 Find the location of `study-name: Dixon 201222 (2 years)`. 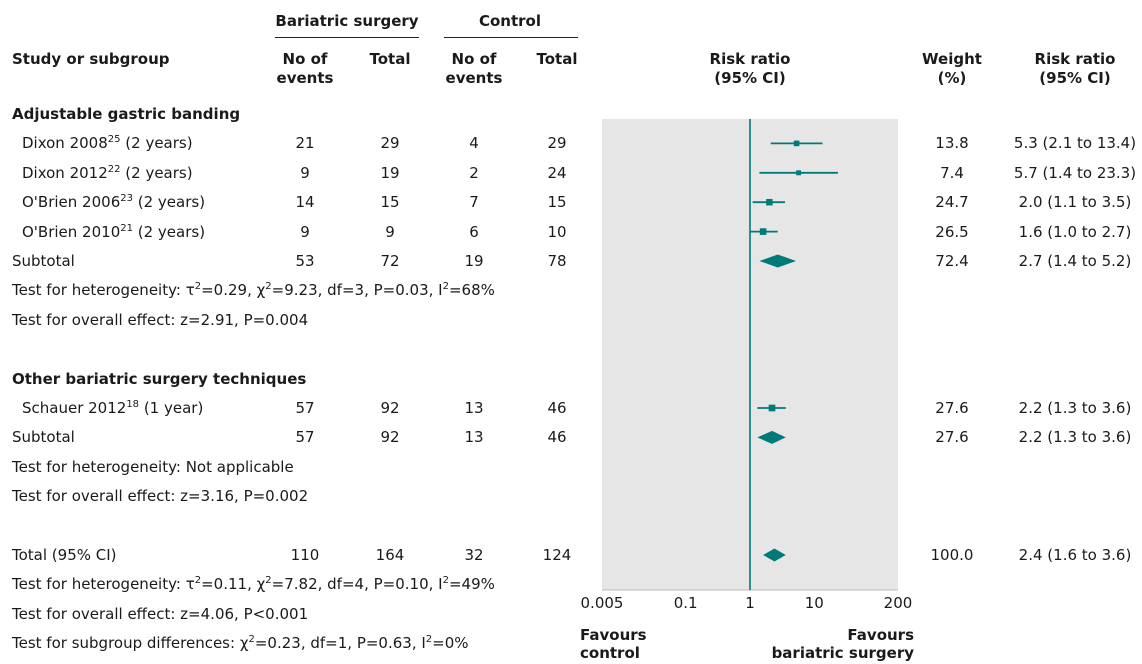

study-name: Dixon 201222 (2 years) is located at coordinates (107, 172).